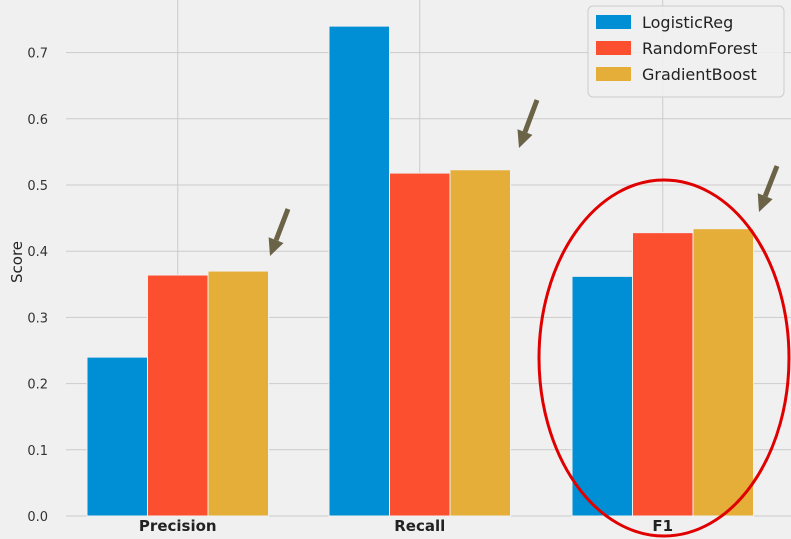  Describe the element at coordinates (178, 526) in the screenshot. I see `x-tick-label: Precision` at that location.